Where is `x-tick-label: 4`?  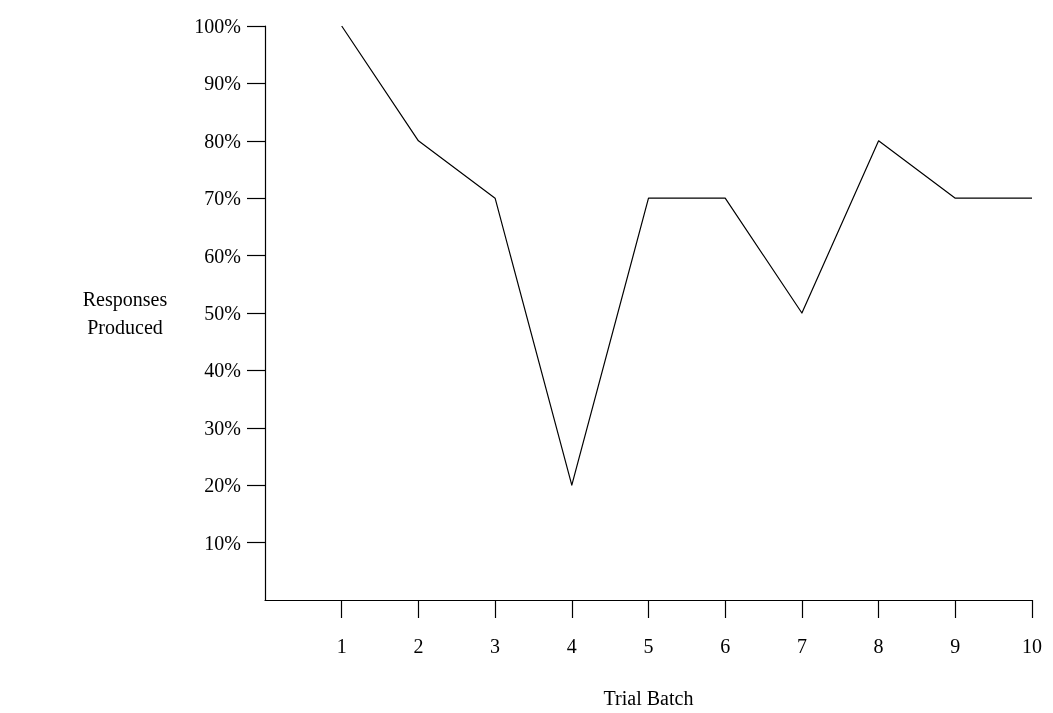 x-tick-label: 4 is located at coordinates (571, 646).